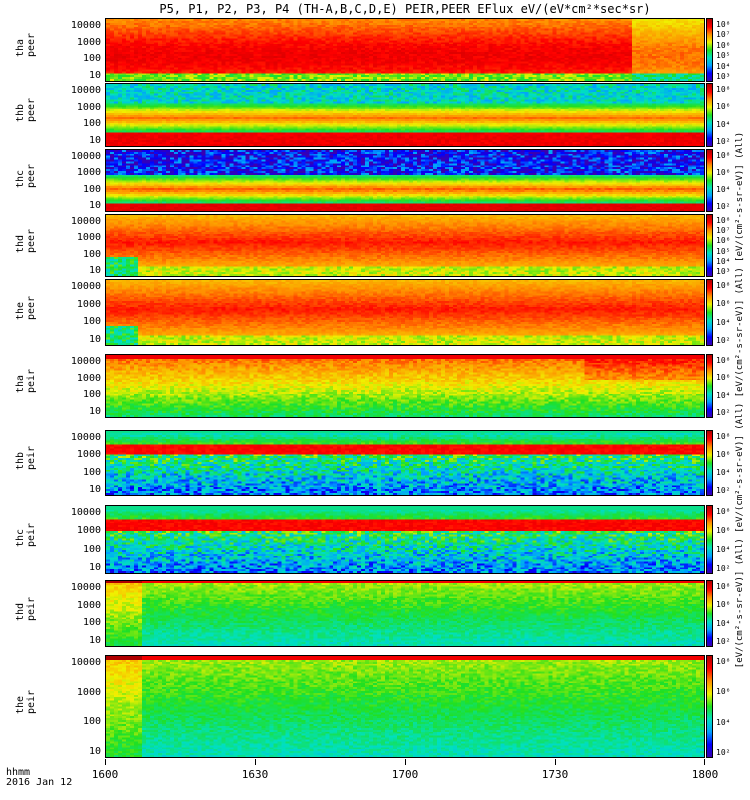 Image resolution: width=750 pixels, height=800 pixels. What do you see at coordinates (105, 774) in the screenshot?
I see `x-tick-label: 1600` at bounding box center [105, 774].